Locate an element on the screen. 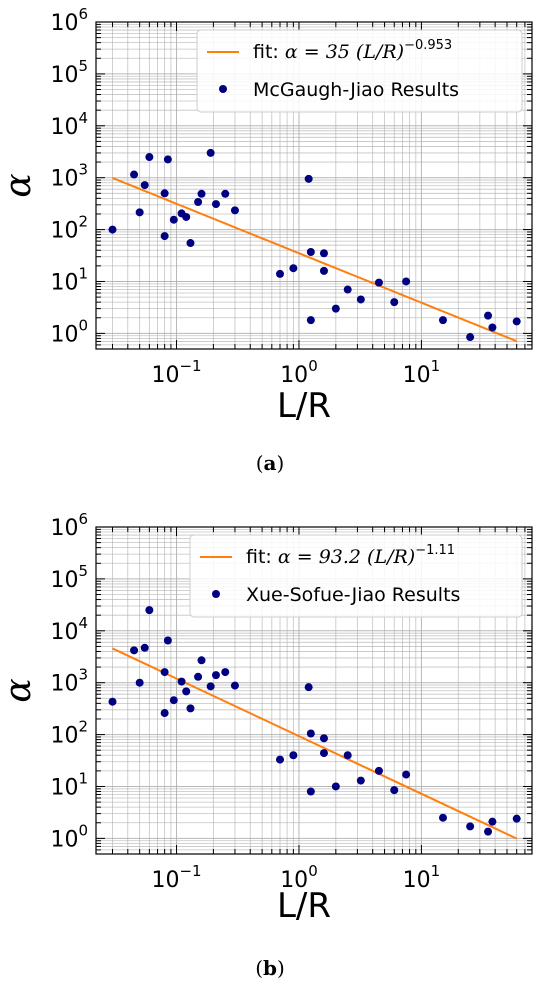 This screenshot has height=987, width=550. y-tick-label: 10² is located at coordinates (69, 733).